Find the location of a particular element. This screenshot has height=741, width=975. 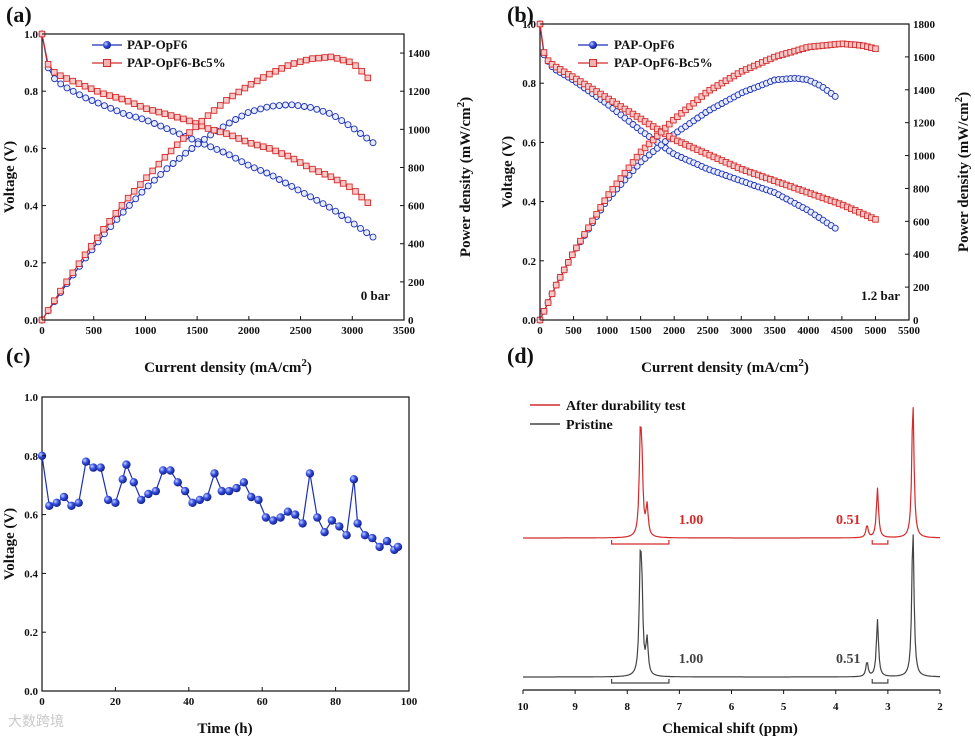

y2-tick-label: 1200 is located at coordinates (419, 92).